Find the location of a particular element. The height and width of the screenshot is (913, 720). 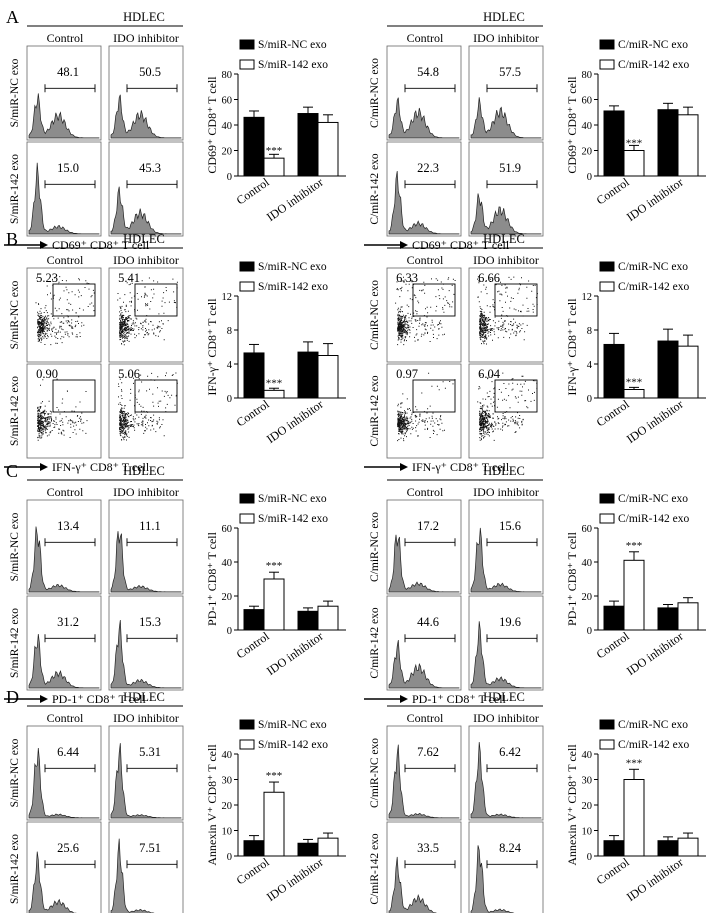

facs-plot: 15.3 is located at coordinates (146, 643).